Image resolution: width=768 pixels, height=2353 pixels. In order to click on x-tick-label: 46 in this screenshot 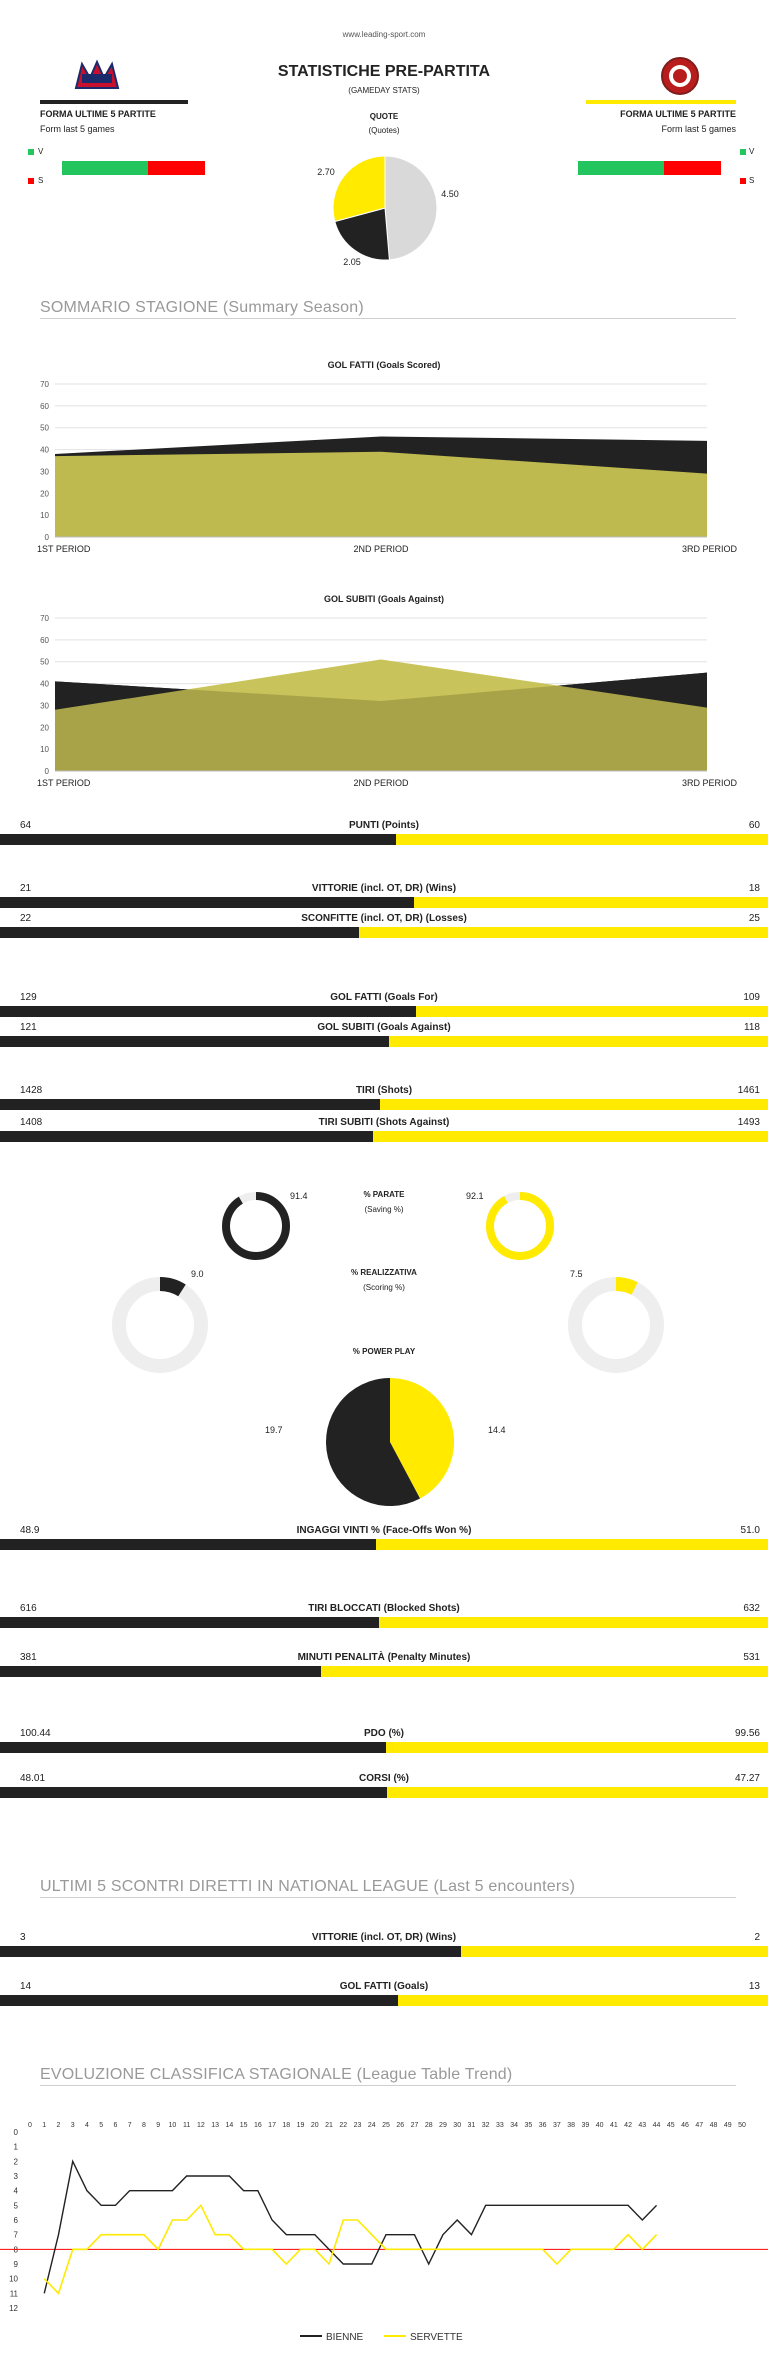, I will do `click(685, 2125)`.